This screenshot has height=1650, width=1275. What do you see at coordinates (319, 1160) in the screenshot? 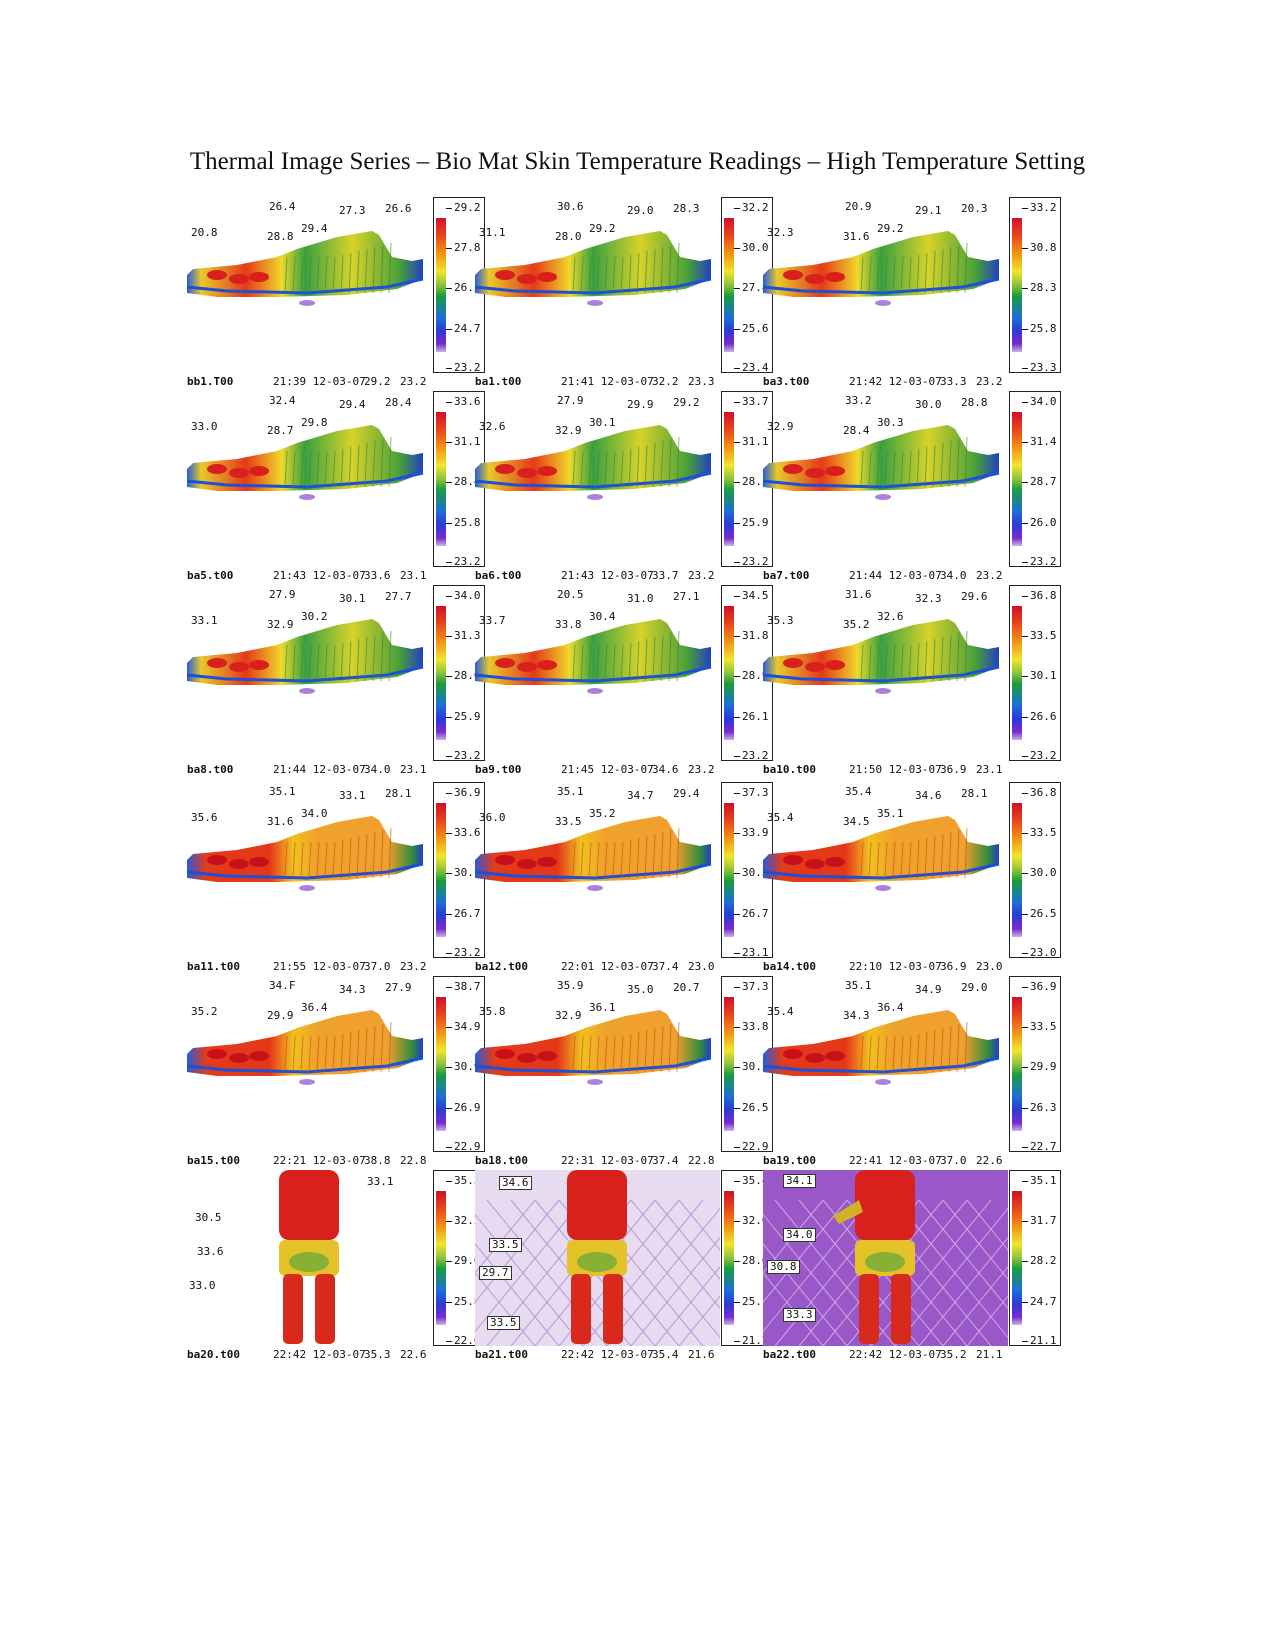
I see `timestamp: 22:21 12-03-07` at bounding box center [319, 1160].